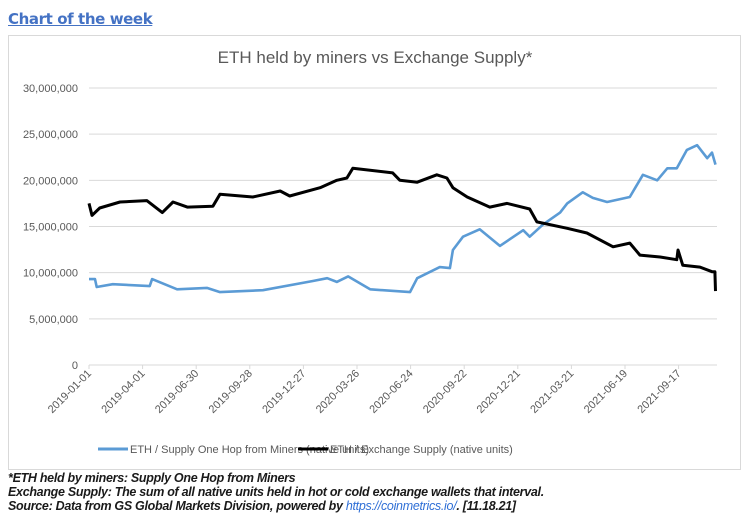 The height and width of the screenshot is (522, 746). I want to click on x-tick-label: 2020-03-26, so click(338, 392).